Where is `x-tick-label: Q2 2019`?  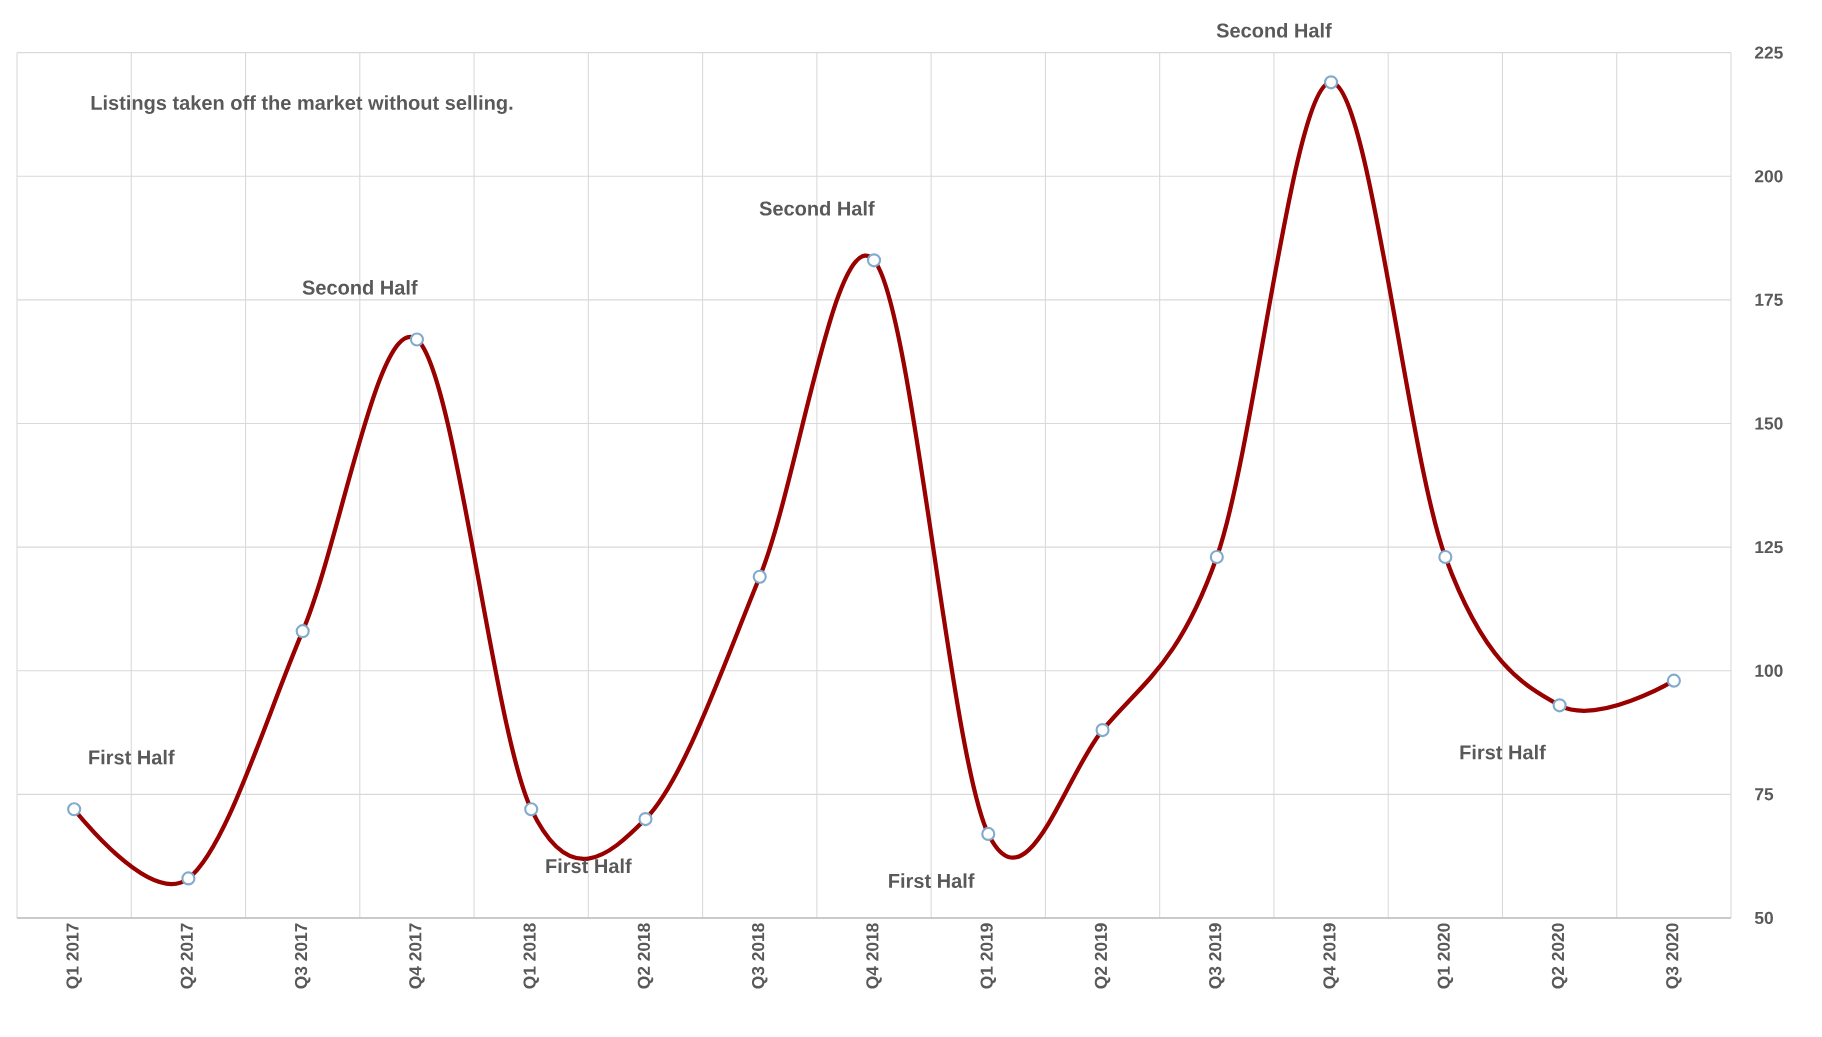
x-tick-label: Q2 2019 is located at coordinates (1102, 956).